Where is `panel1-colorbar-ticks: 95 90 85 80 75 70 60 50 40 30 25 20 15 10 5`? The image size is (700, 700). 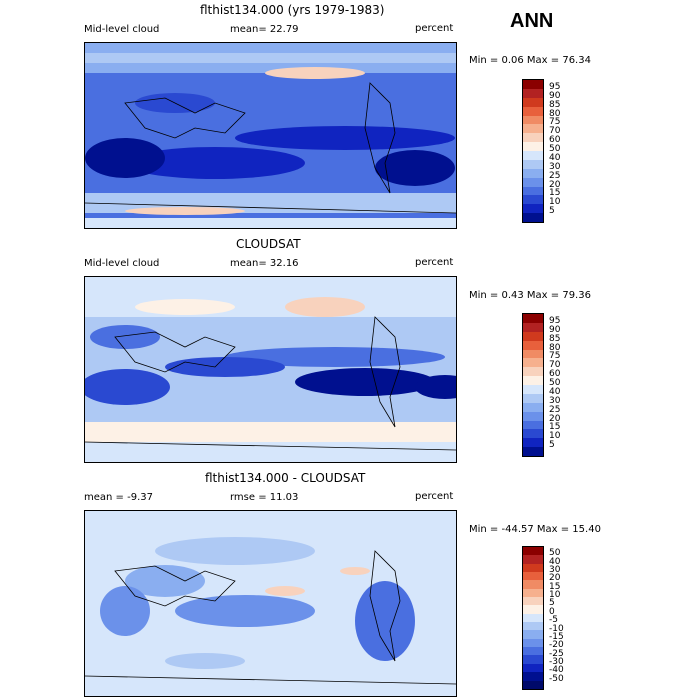
panel1-colorbar-ticks: 95 90 85 80 75 70 60 50 40 30 25 20 15 10 5 is located at coordinates (564, 150).